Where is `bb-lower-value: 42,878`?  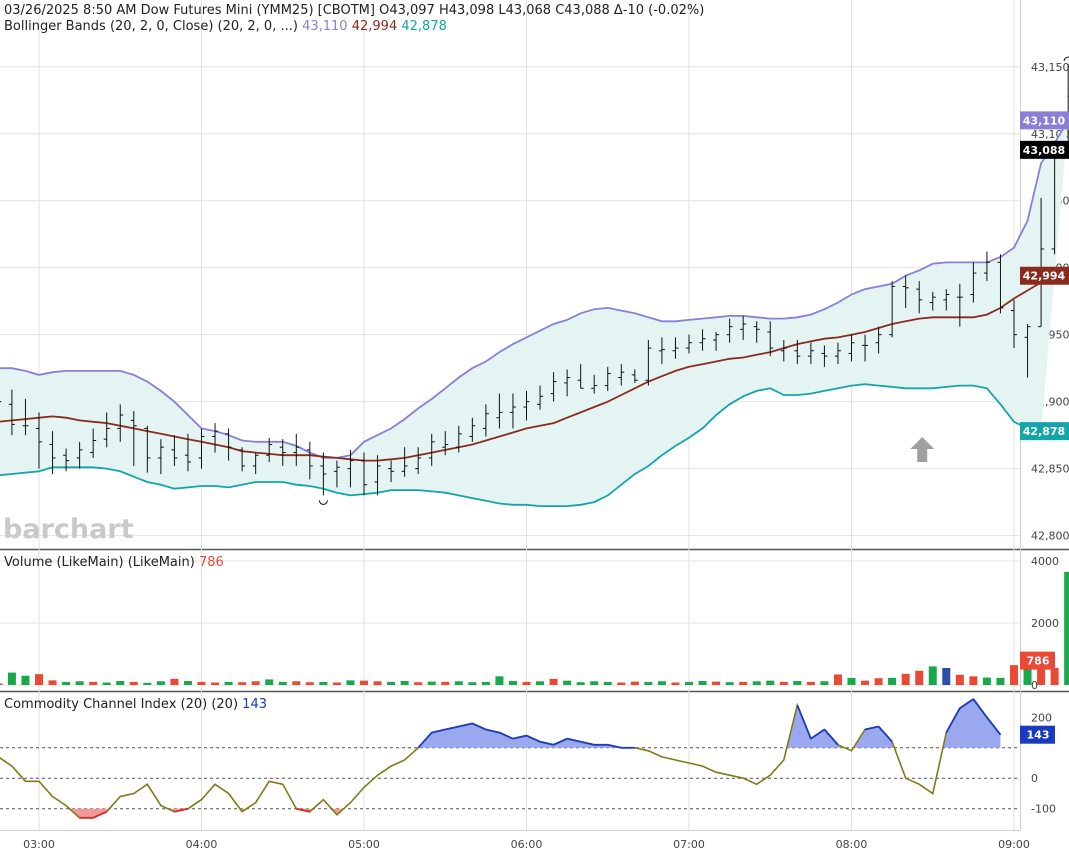 bb-lower-value: 42,878 is located at coordinates (424, 26).